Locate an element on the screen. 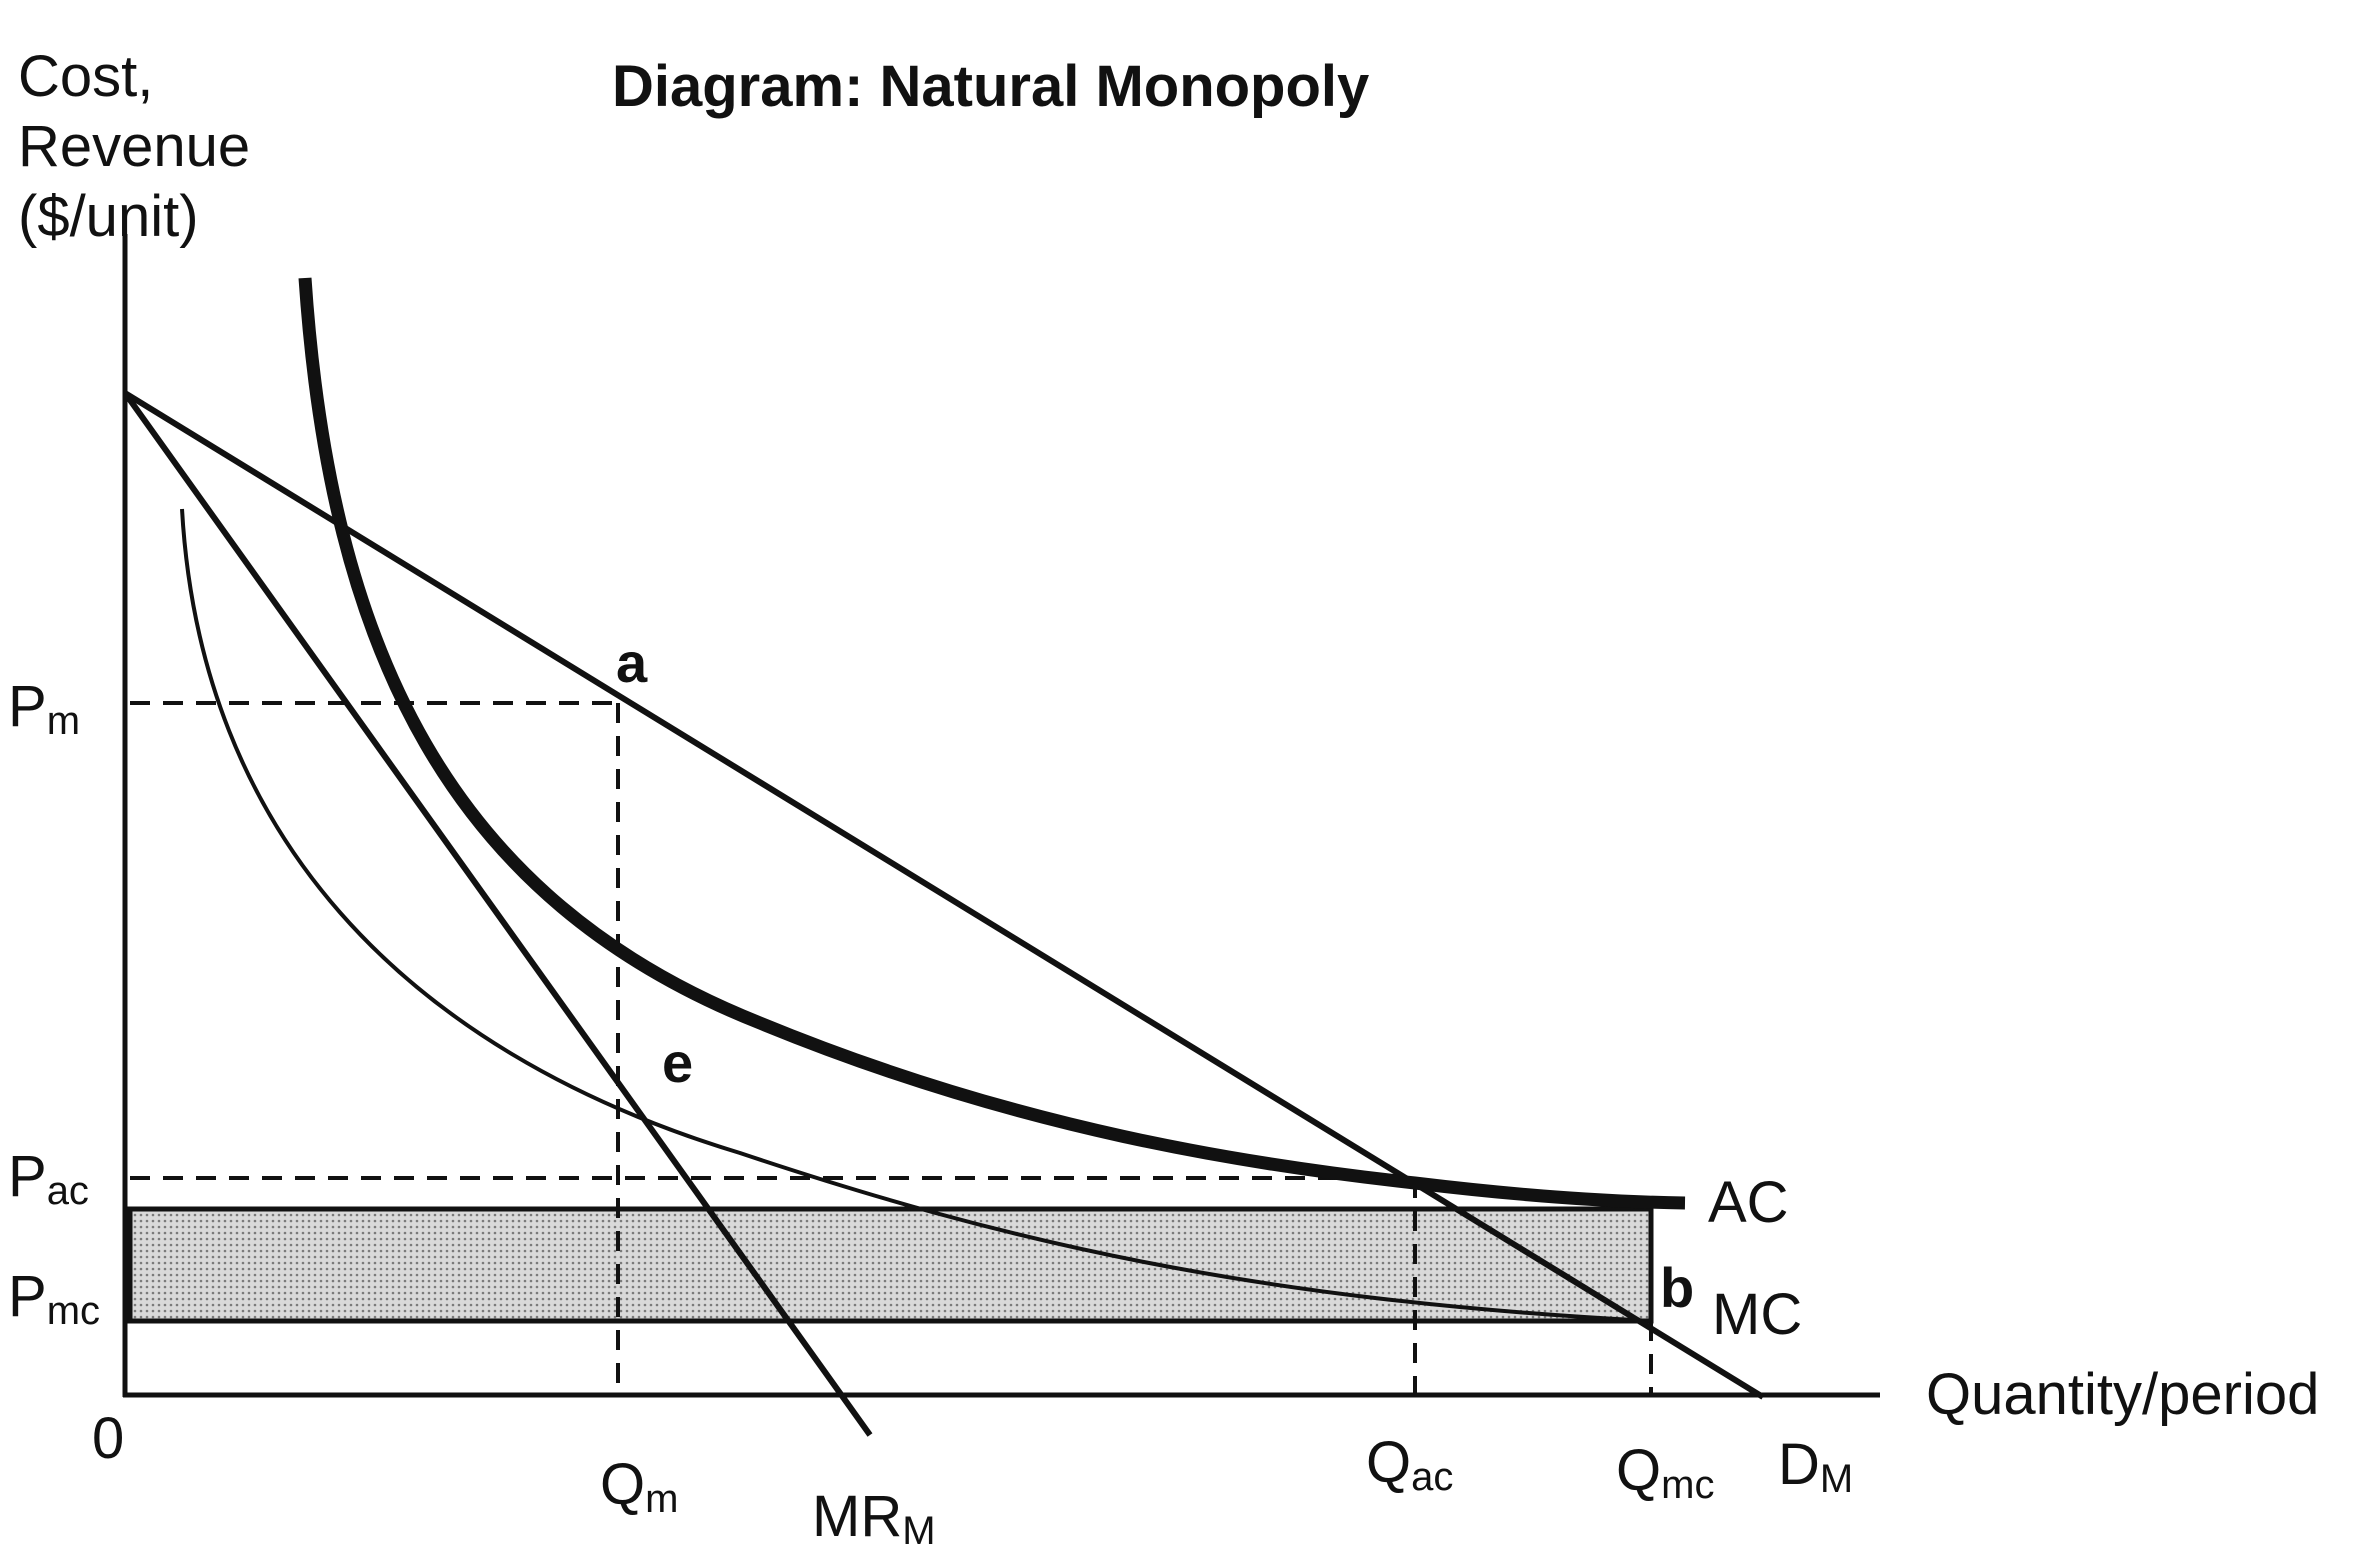 The image size is (2366, 1566). pm-label: Pm is located at coordinates (44, 708).